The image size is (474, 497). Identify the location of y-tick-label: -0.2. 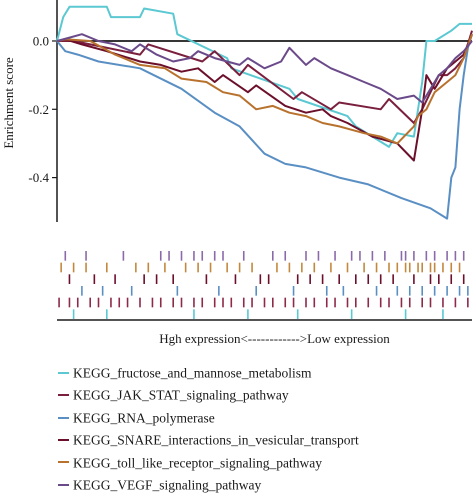
(38, 109).